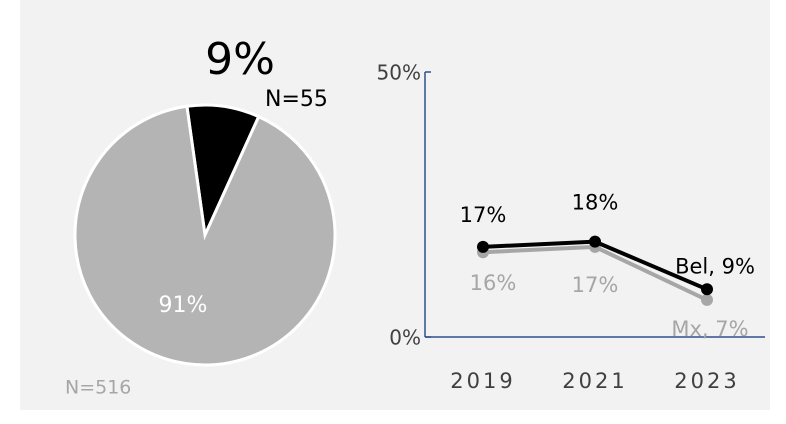 Image resolution: width=786 pixels, height=424 pixels. Describe the element at coordinates (706, 381) in the screenshot. I see `x-tick-label: 2023` at that location.